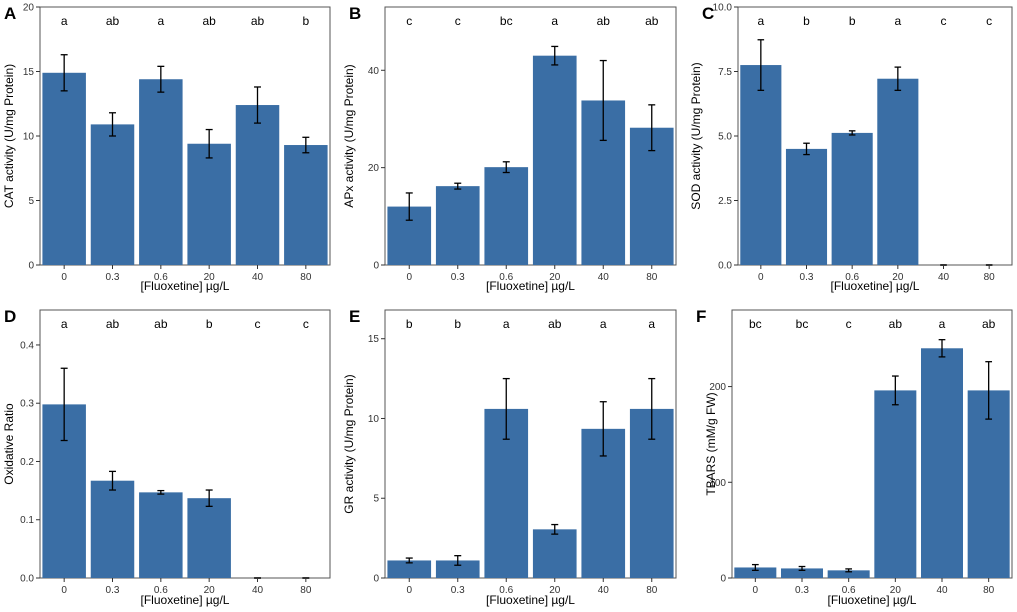  I want to click on panel-label: A, so click(10, 13).